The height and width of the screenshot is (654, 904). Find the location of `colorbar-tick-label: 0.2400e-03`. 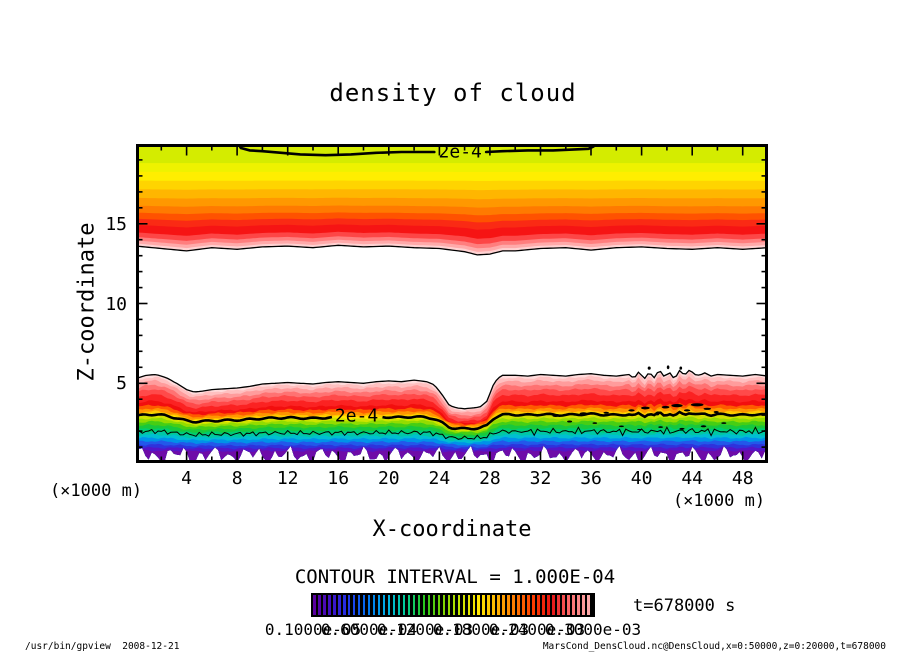

colorbar-tick-label: 0.2400e-03 is located at coordinates (537, 629).